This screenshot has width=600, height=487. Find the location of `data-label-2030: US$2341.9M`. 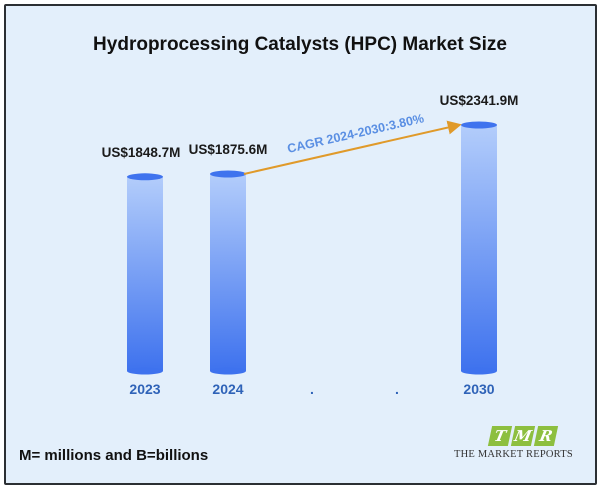

data-label-2030: US$2341.9M is located at coordinates (479, 100).